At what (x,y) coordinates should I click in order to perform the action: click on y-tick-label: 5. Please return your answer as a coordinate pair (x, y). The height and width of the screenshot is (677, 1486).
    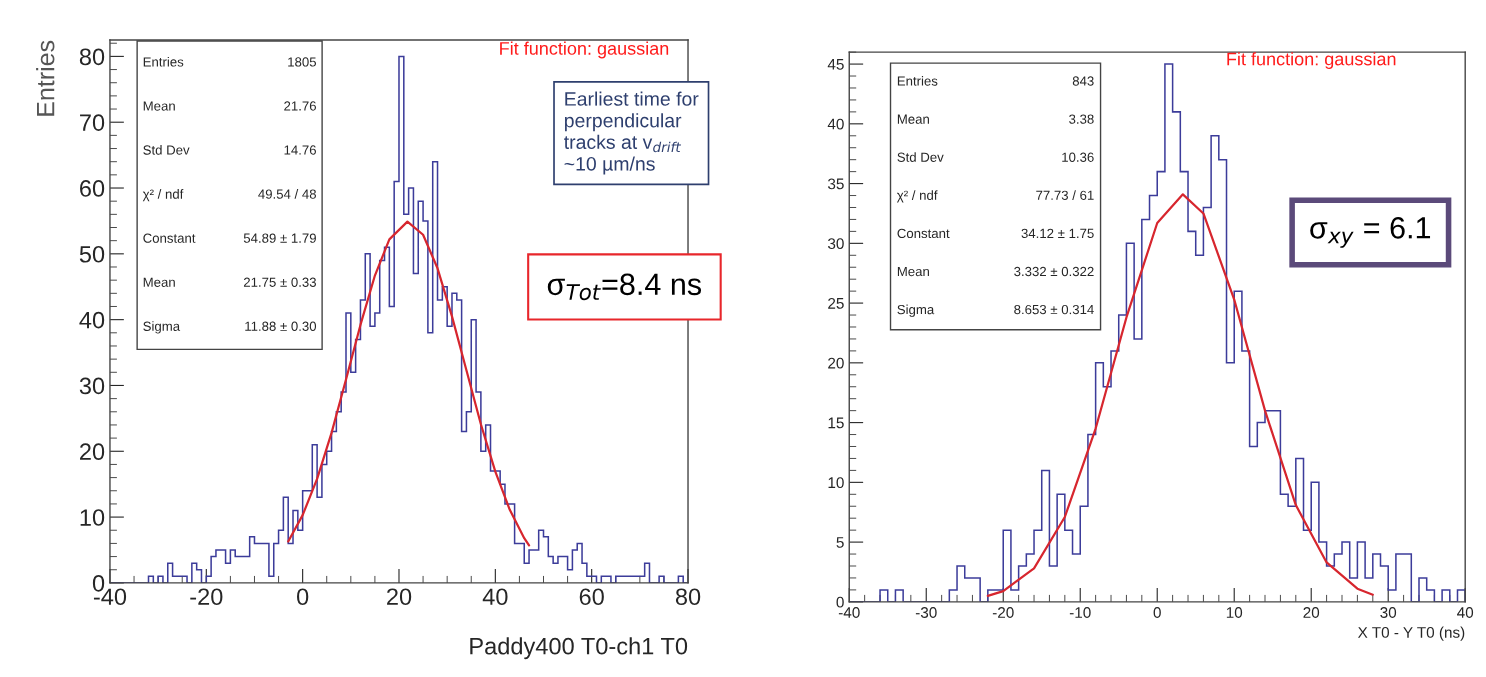
    Looking at the image, I should click on (840, 542).